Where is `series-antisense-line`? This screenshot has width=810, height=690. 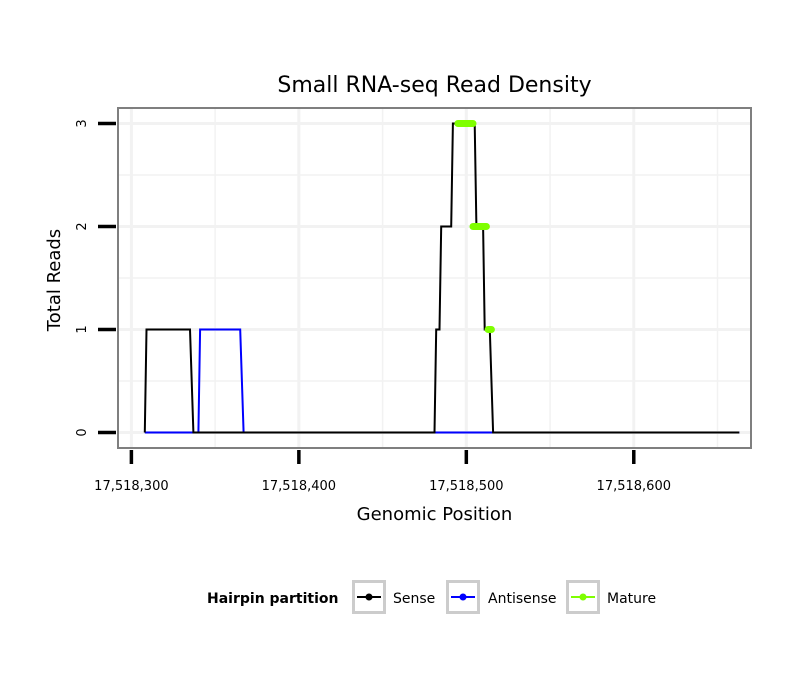
series-antisense-line is located at coordinates (442, 381).